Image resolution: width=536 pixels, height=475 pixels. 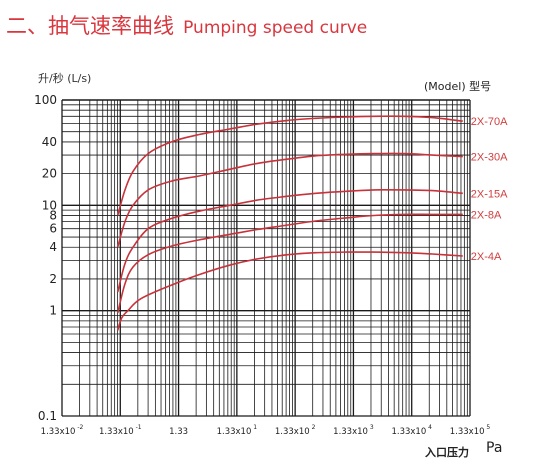 What do you see at coordinates (489, 194) in the screenshot?
I see `series-label: 2X-15A` at bounding box center [489, 194].